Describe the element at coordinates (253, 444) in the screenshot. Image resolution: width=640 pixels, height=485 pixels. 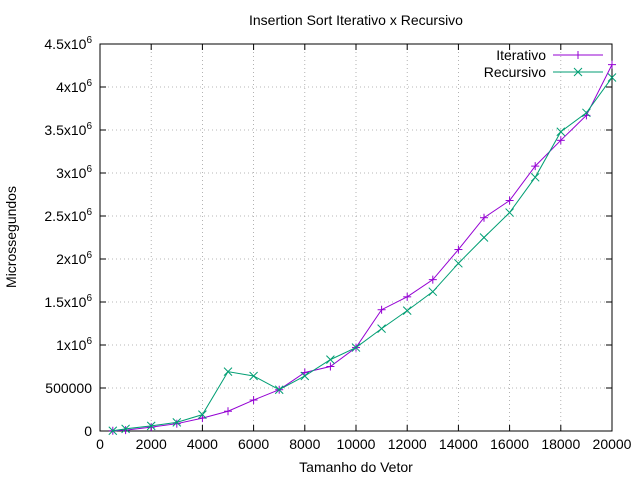
I see `x-tick-label: 6000` at that location.